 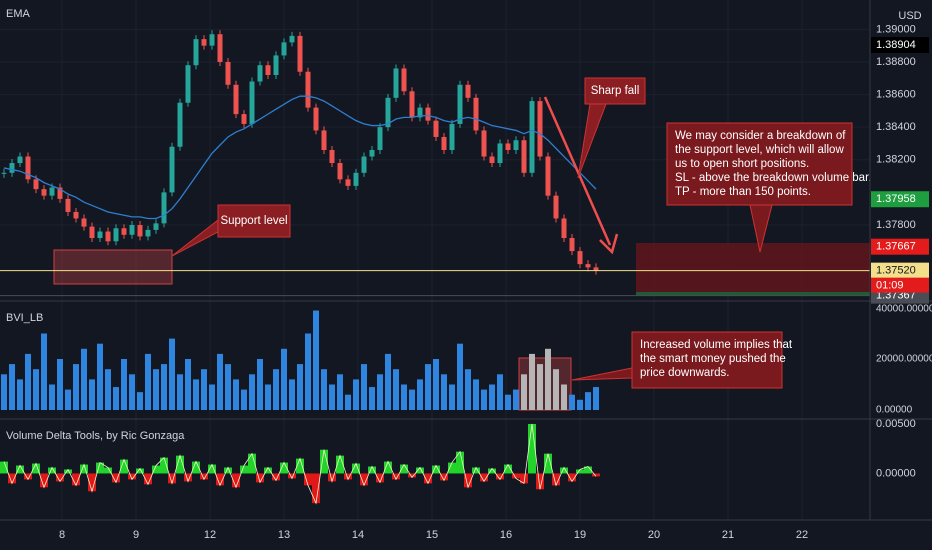 What do you see at coordinates (896, 225) in the screenshot?
I see `y-tick-label: 1.37800` at bounding box center [896, 225].